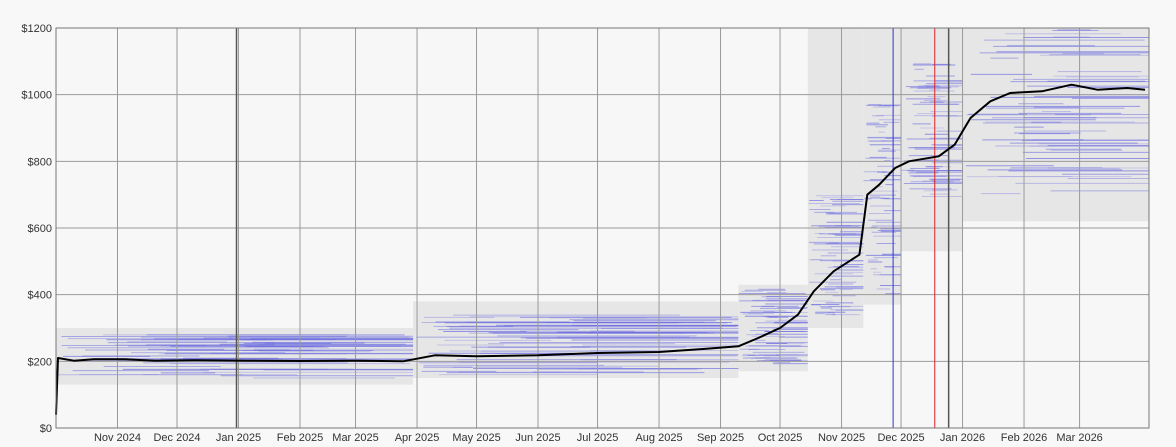  I want to click on y-tick-label-6: $1200, so click(36, 29).